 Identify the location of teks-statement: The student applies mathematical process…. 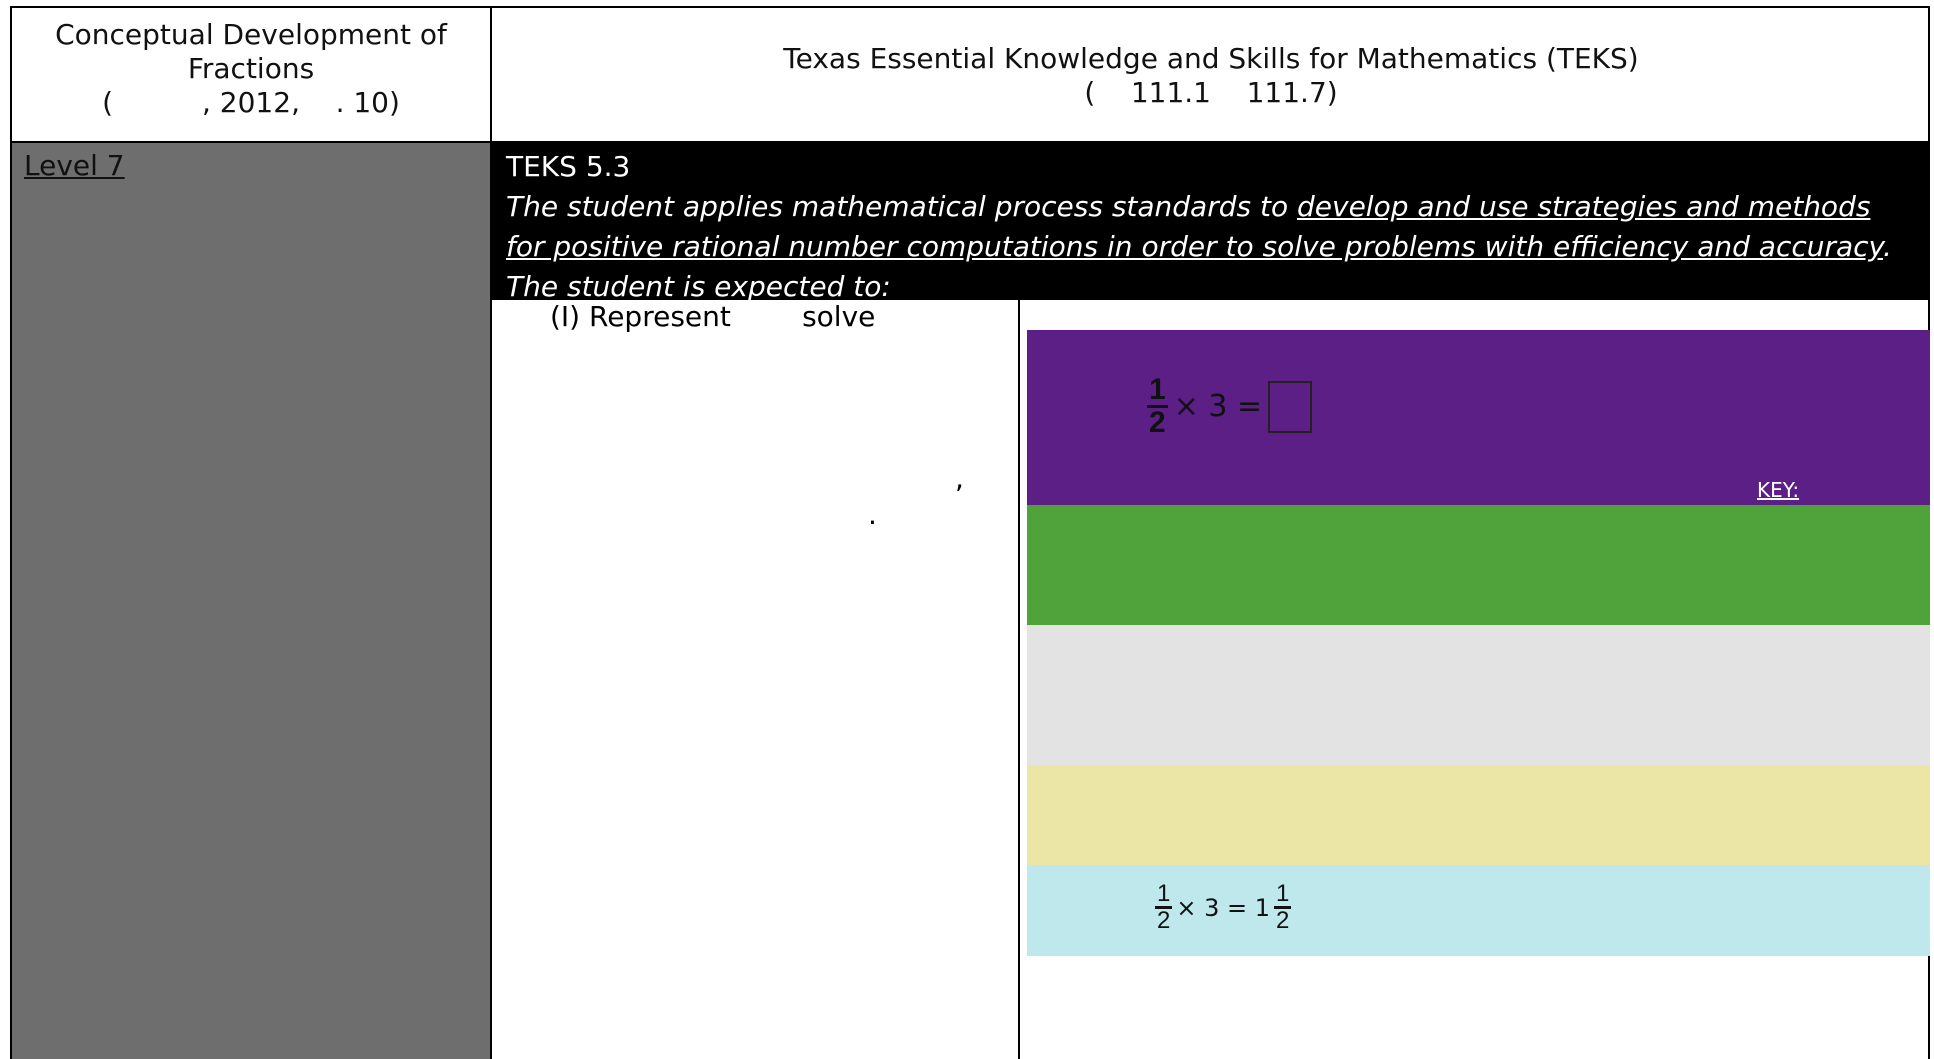
(1211, 247).